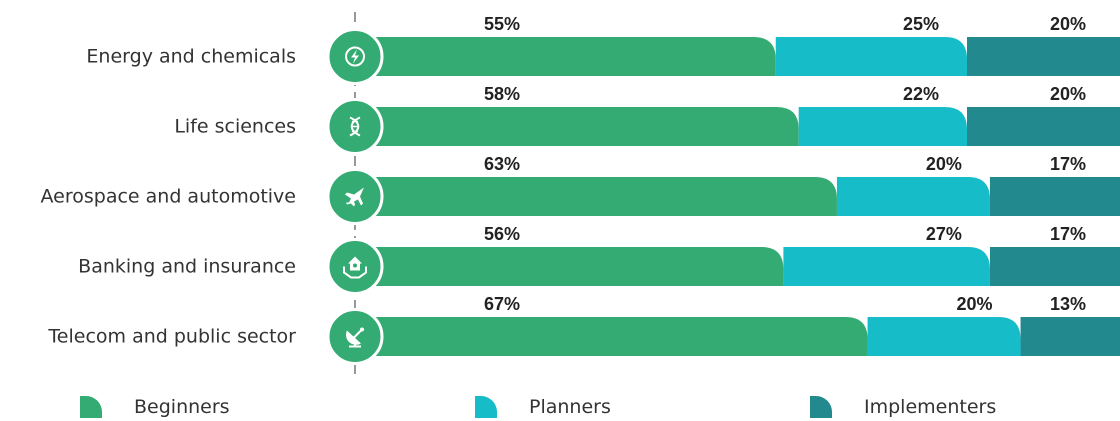  What do you see at coordinates (821, 407) in the screenshot?
I see `legend-swatch-implementers` at bounding box center [821, 407].